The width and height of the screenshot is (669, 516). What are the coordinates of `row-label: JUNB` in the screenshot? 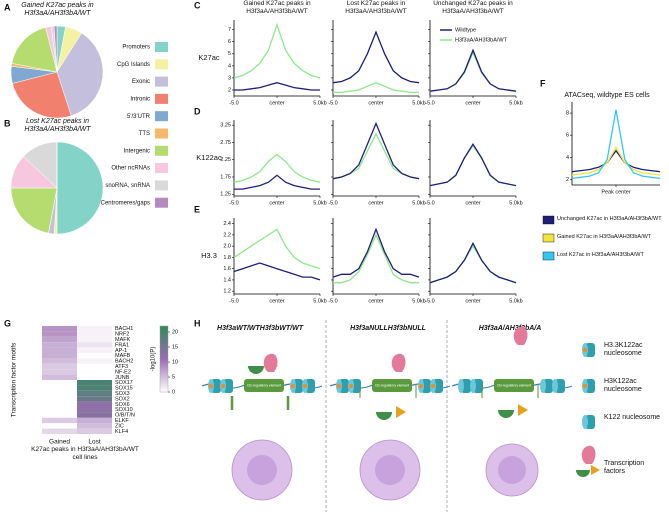 It's located at (122, 378).